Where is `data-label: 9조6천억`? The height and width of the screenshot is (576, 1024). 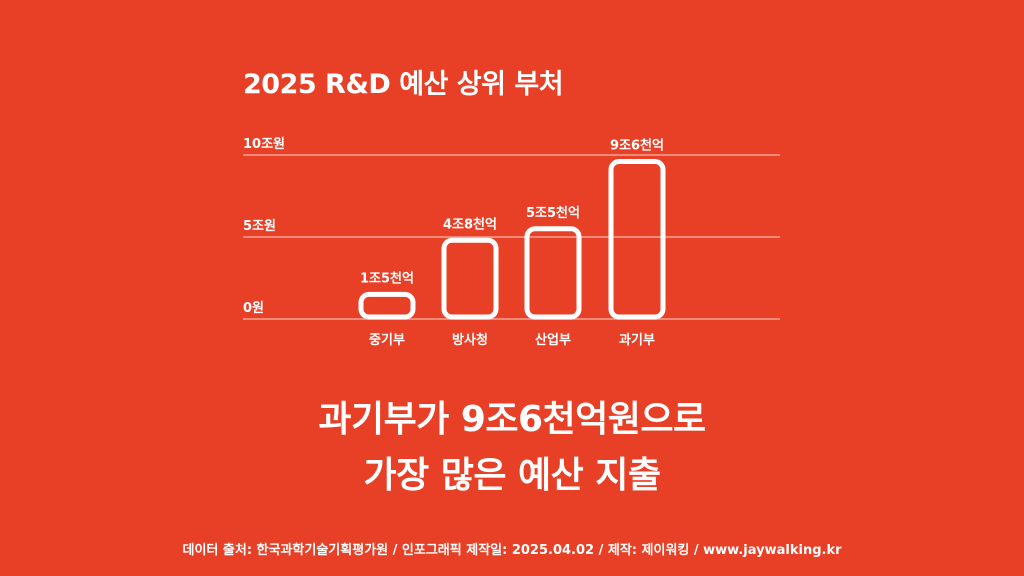 data-label: 9조6천억 is located at coordinates (637, 146).